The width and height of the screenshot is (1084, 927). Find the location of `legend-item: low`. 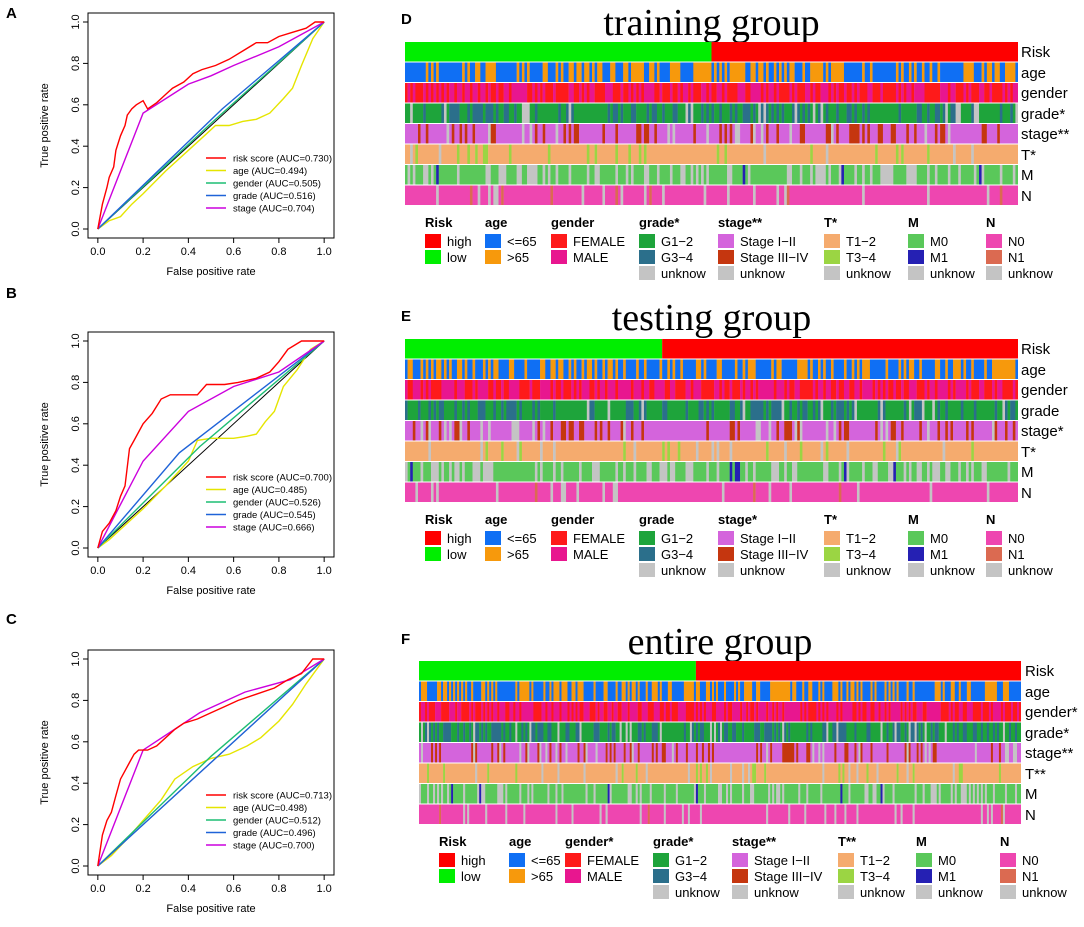

legend-item: low is located at coordinates (448, 257).